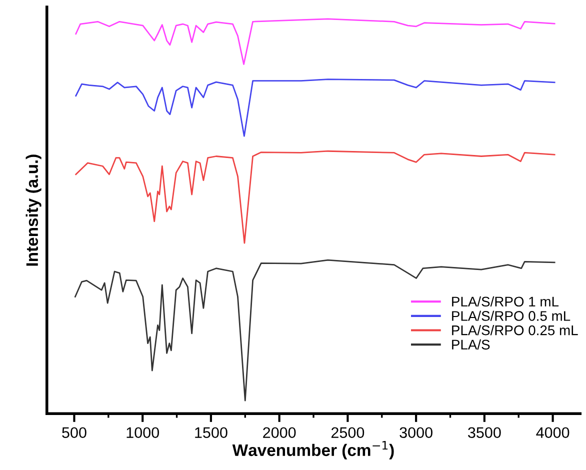 The width and height of the screenshot is (586, 470). Describe the element at coordinates (511, 315) in the screenshot. I see `legend-label: PLA/S/RPO 0.5 mL` at that location.